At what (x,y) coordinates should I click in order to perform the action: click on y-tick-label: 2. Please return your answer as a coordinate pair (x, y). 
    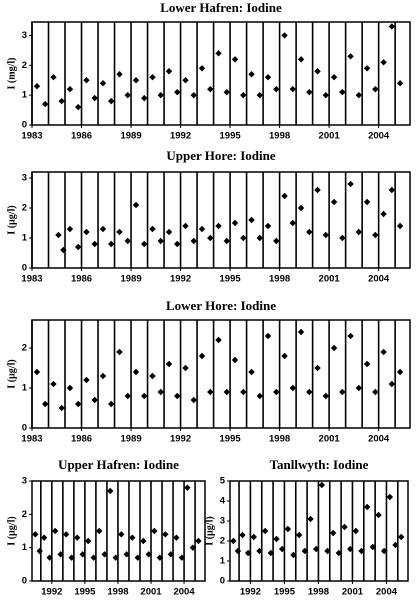
    Looking at the image, I should click on (24, 348).